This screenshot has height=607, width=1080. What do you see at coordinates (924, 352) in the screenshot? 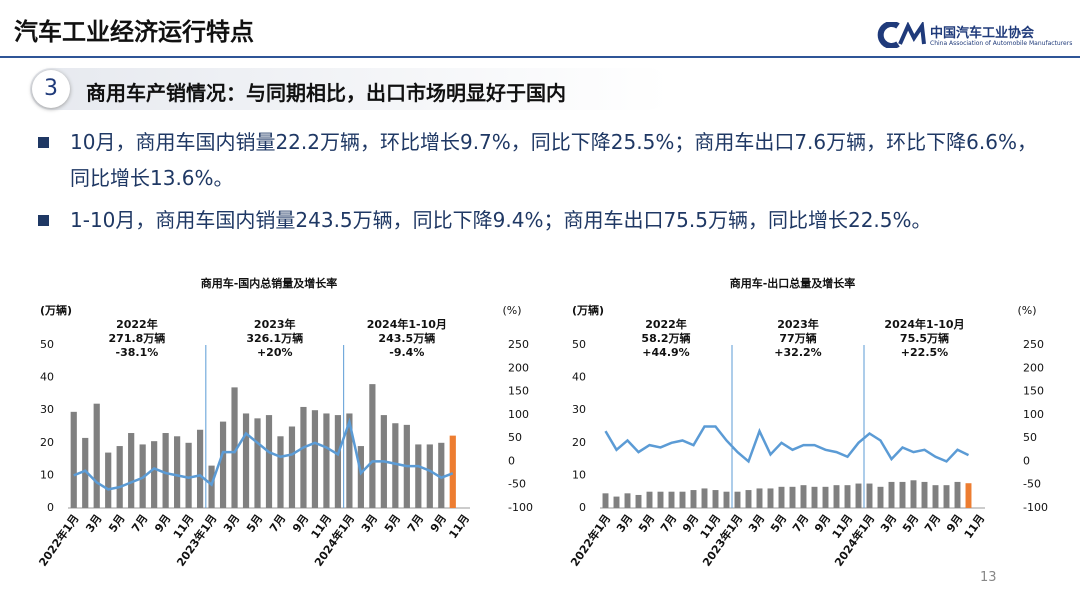
I see `annotation-growth: +22.5%` at bounding box center [924, 352].